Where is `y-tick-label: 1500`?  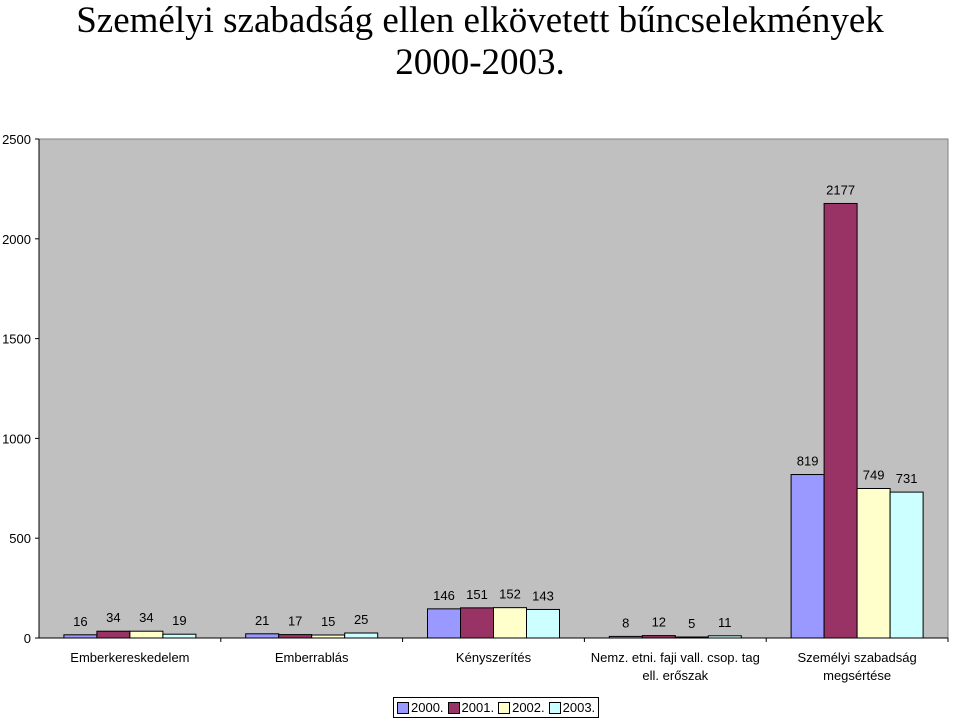
y-tick-label: 1500 is located at coordinates (16, 339).